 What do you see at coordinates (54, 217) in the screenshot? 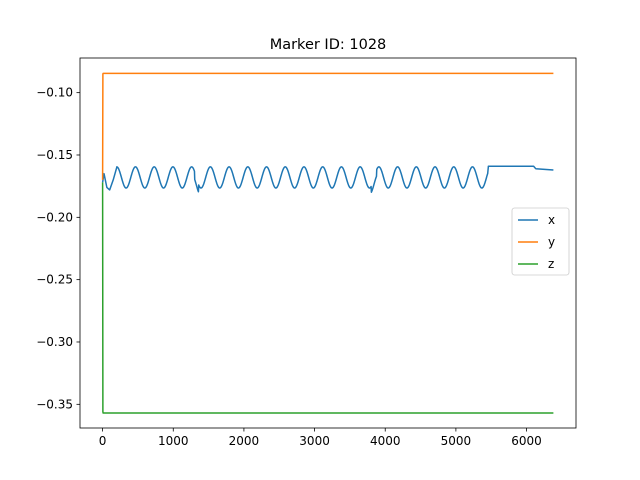
I see `y-tick-label: −0.20` at bounding box center [54, 217].